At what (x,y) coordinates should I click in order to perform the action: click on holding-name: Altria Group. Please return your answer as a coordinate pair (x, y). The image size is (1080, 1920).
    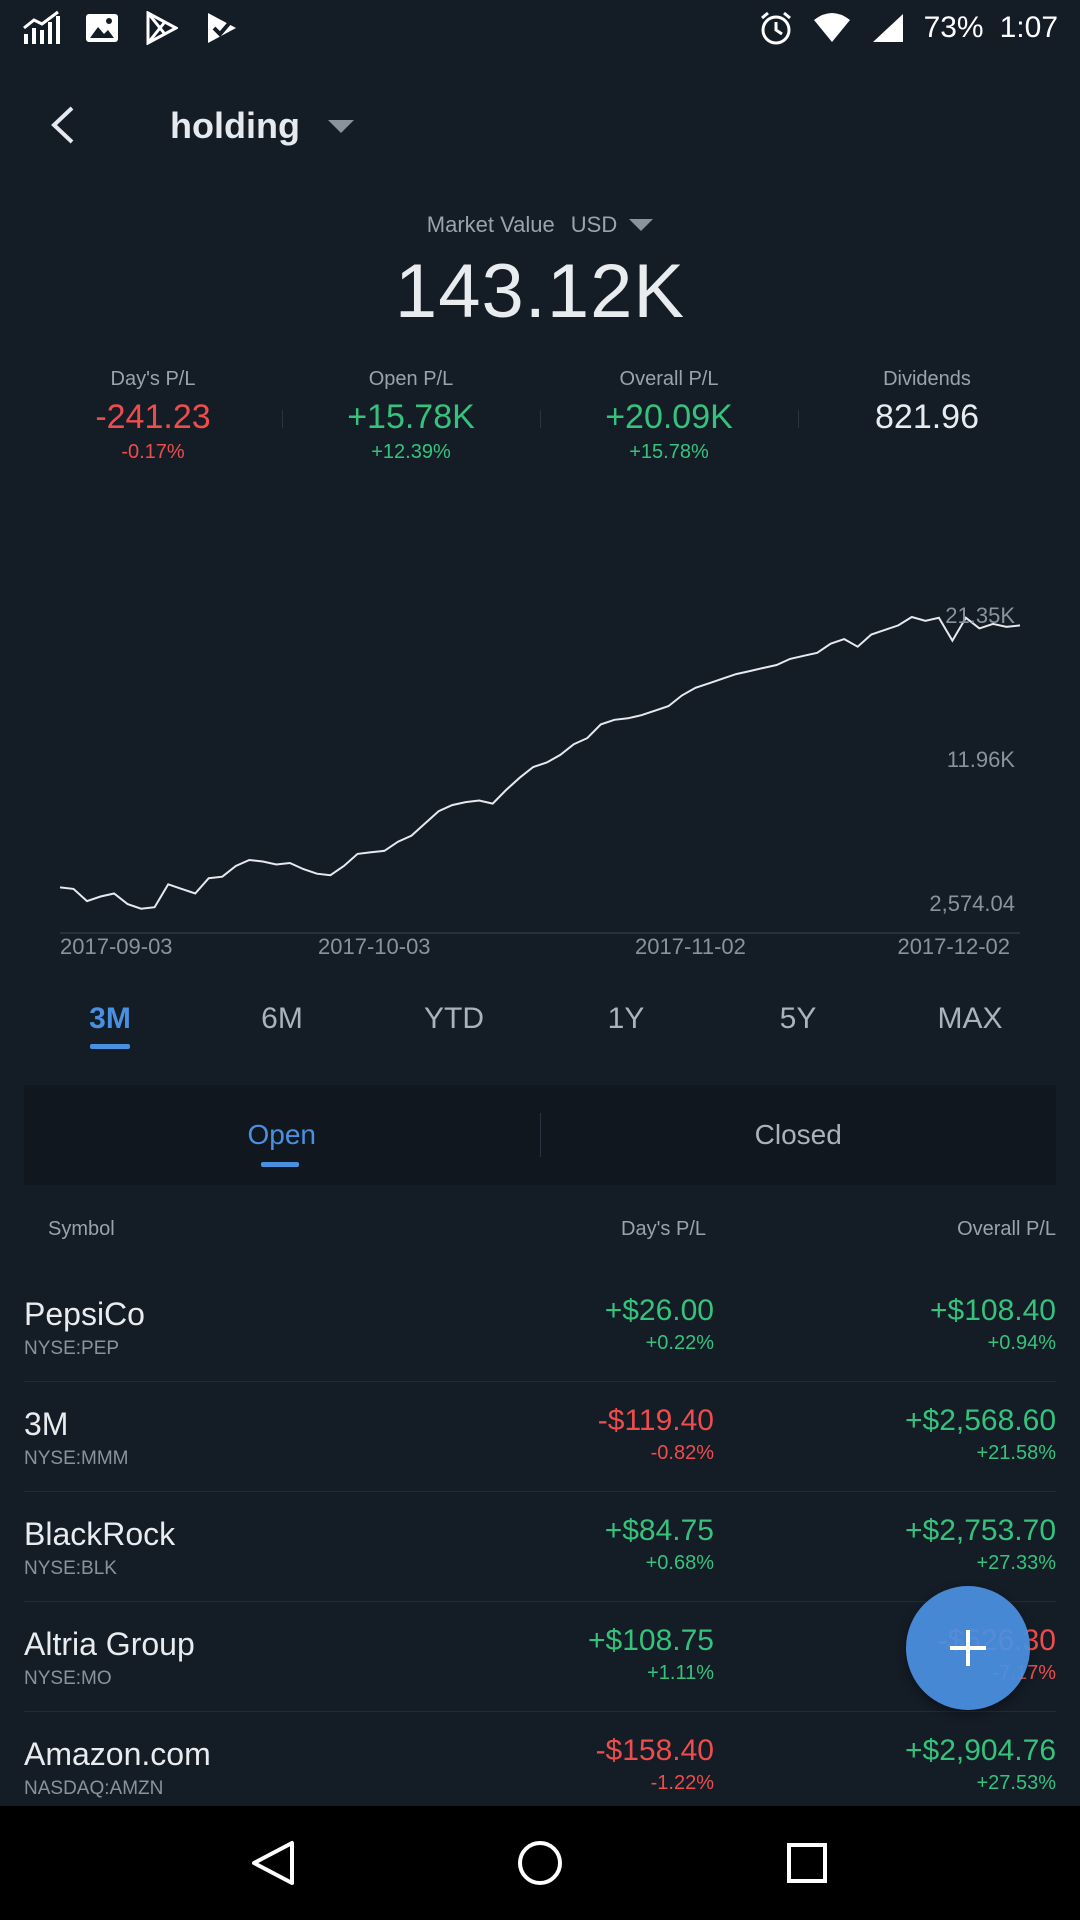
    Looking at the image, I should click on (109, 1644).